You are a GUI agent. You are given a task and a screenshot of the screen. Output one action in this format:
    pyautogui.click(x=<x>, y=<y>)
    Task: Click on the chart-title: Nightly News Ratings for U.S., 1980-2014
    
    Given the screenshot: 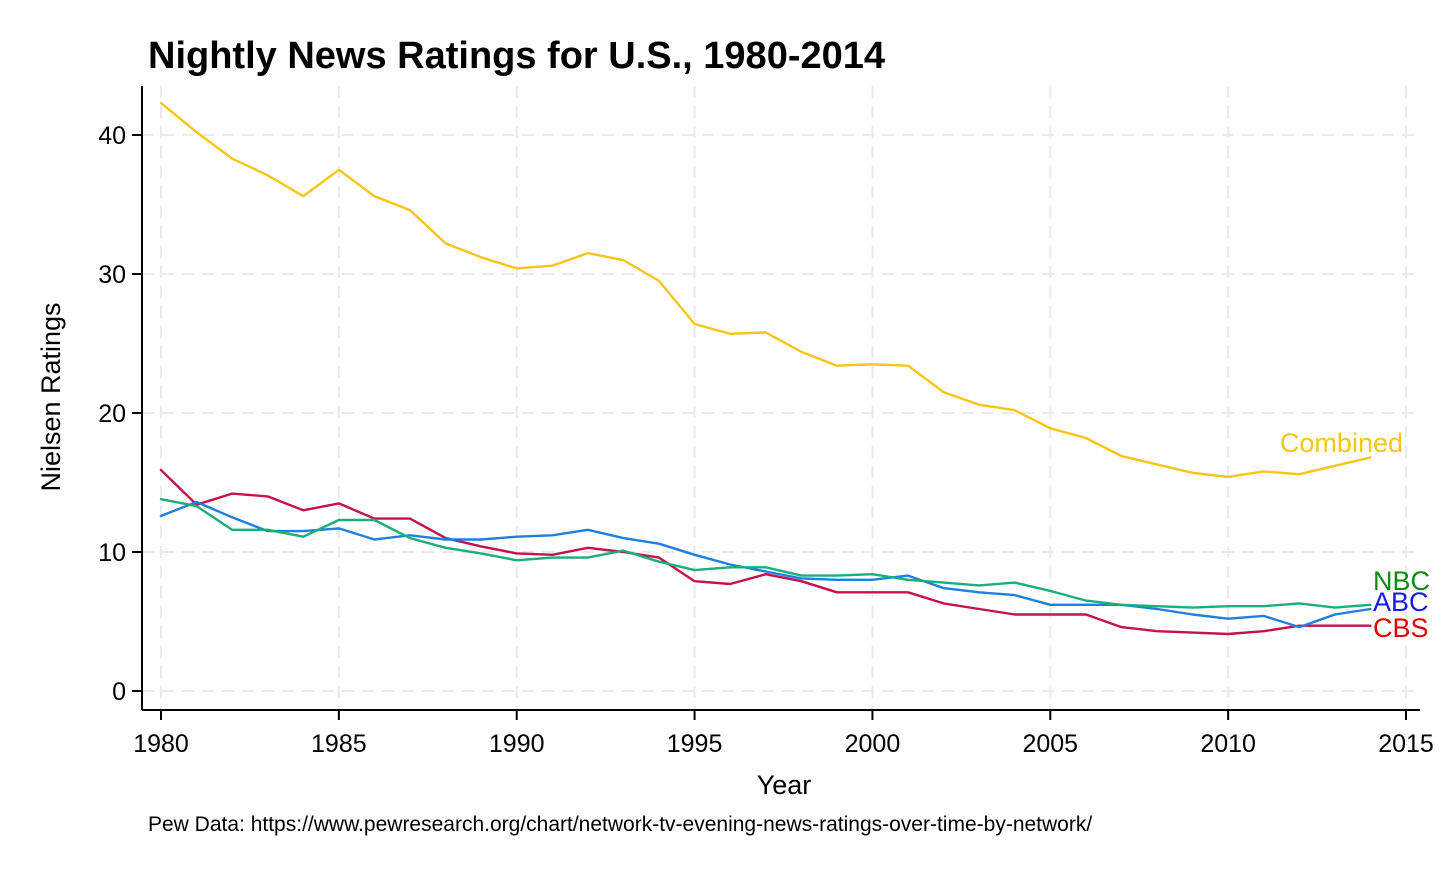 What is the action you would take?
    pyautogui.click(x=516, y=56)
    